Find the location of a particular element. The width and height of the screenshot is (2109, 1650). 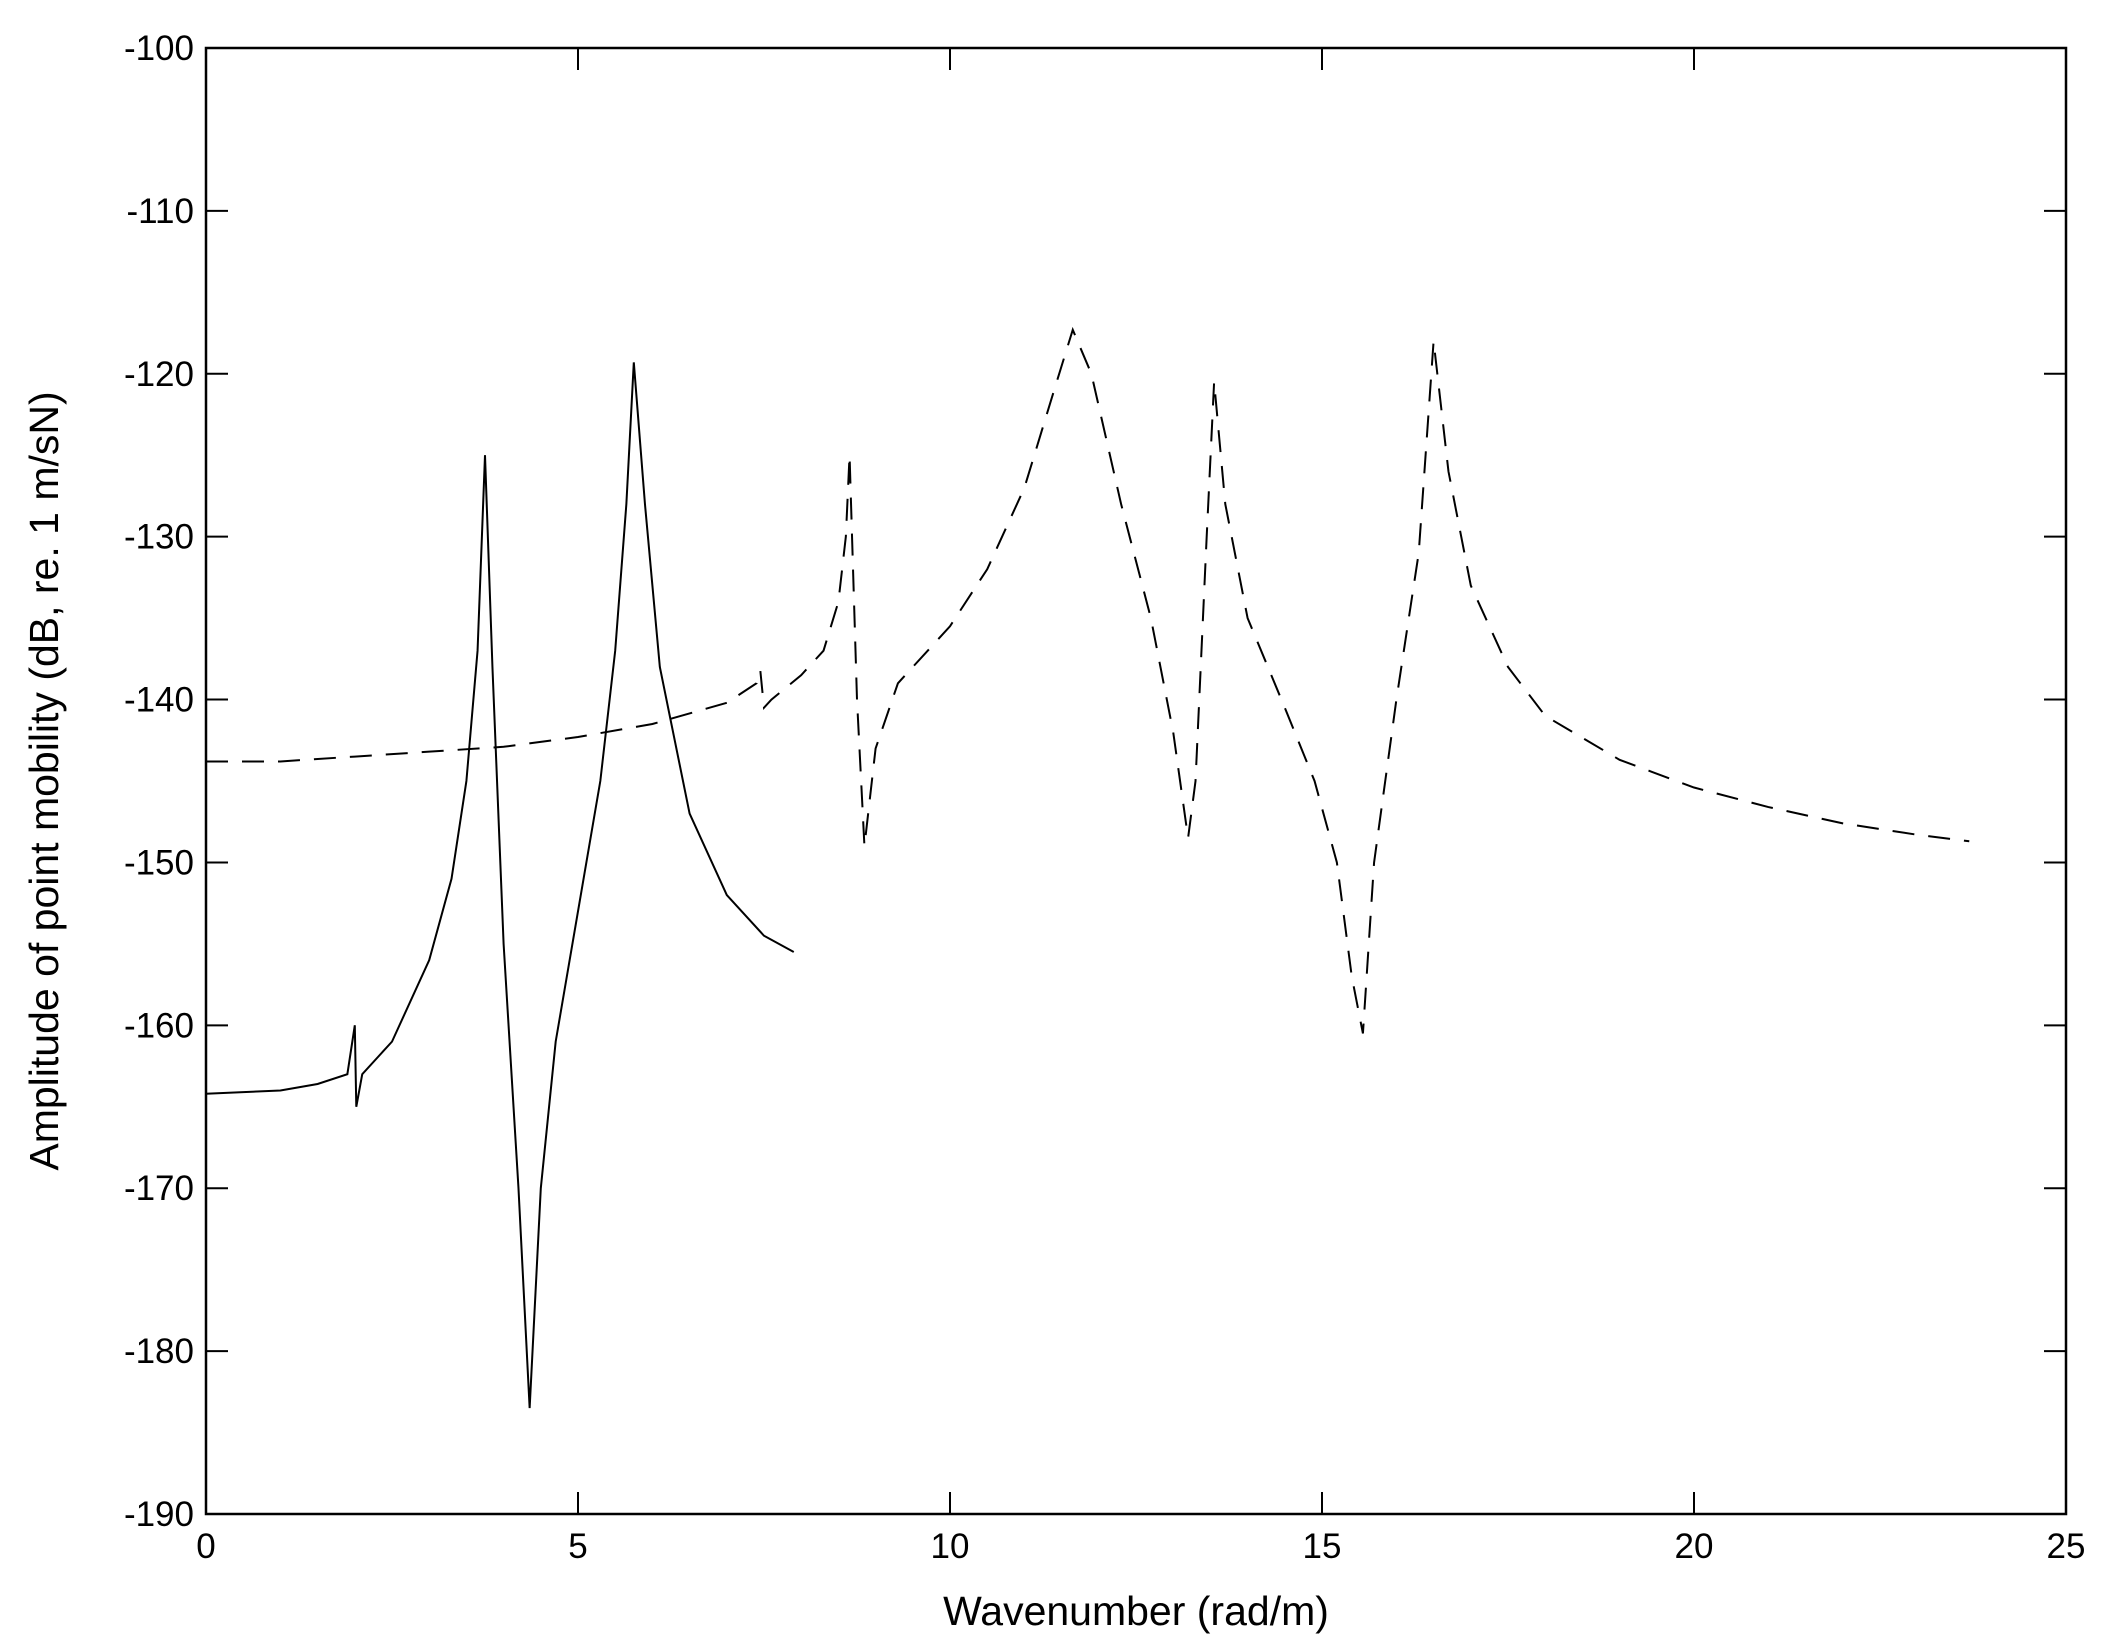

y-tick-label: -150 is located at coordinates (159, 862).